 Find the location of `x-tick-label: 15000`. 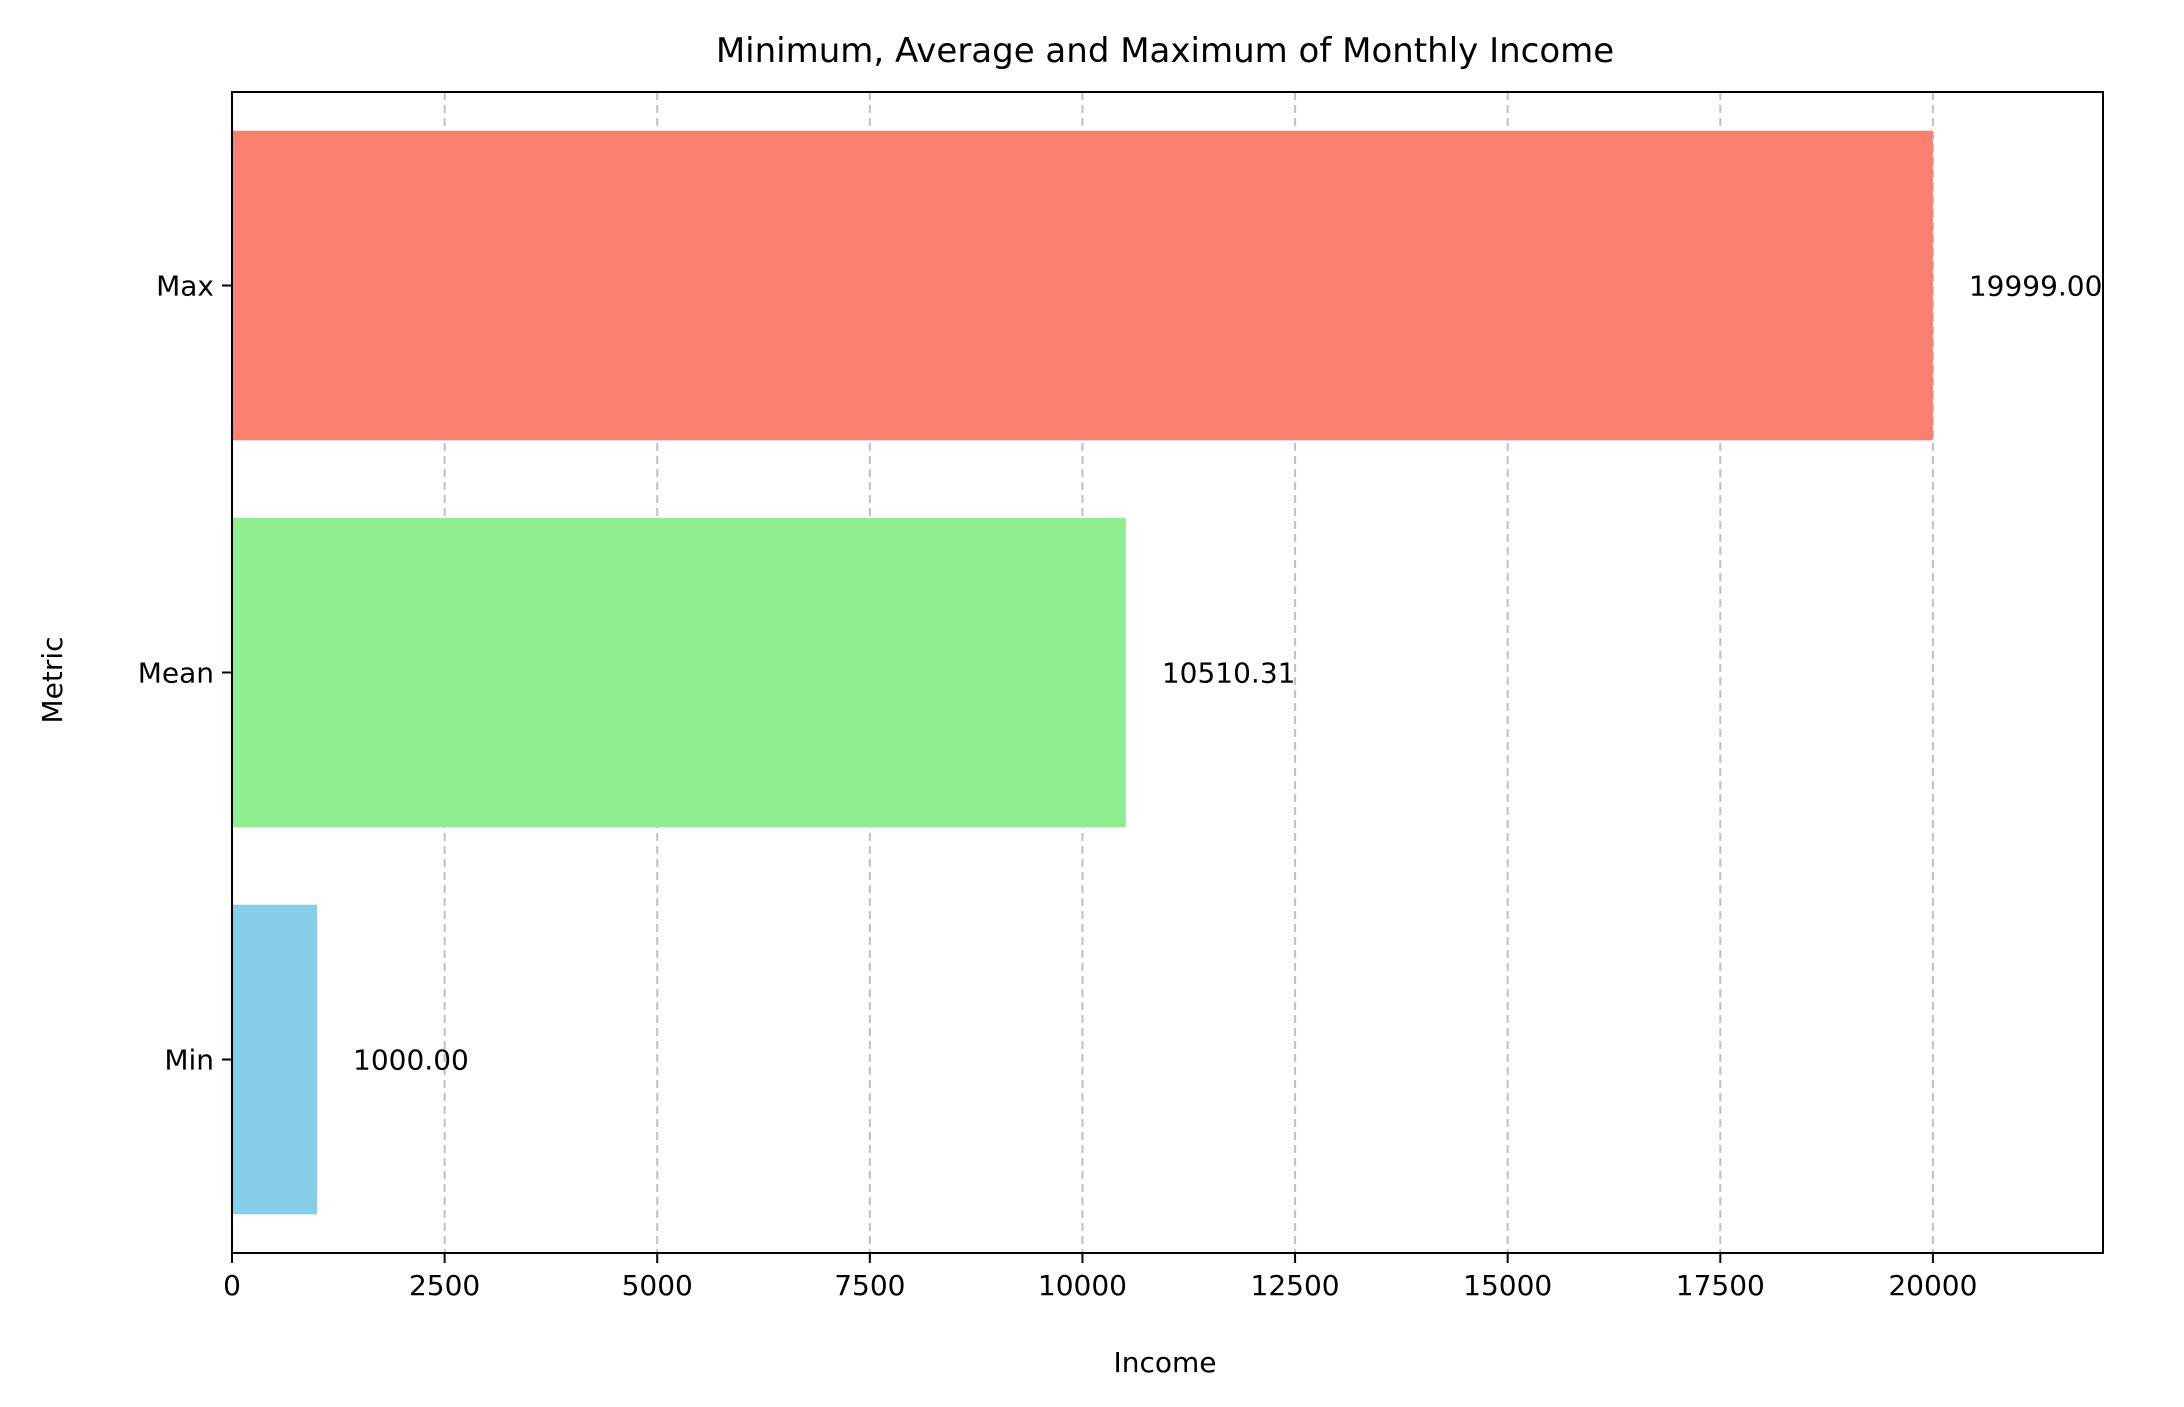

x-tick-label: 15000 is located at coordinates (1507, 1285).